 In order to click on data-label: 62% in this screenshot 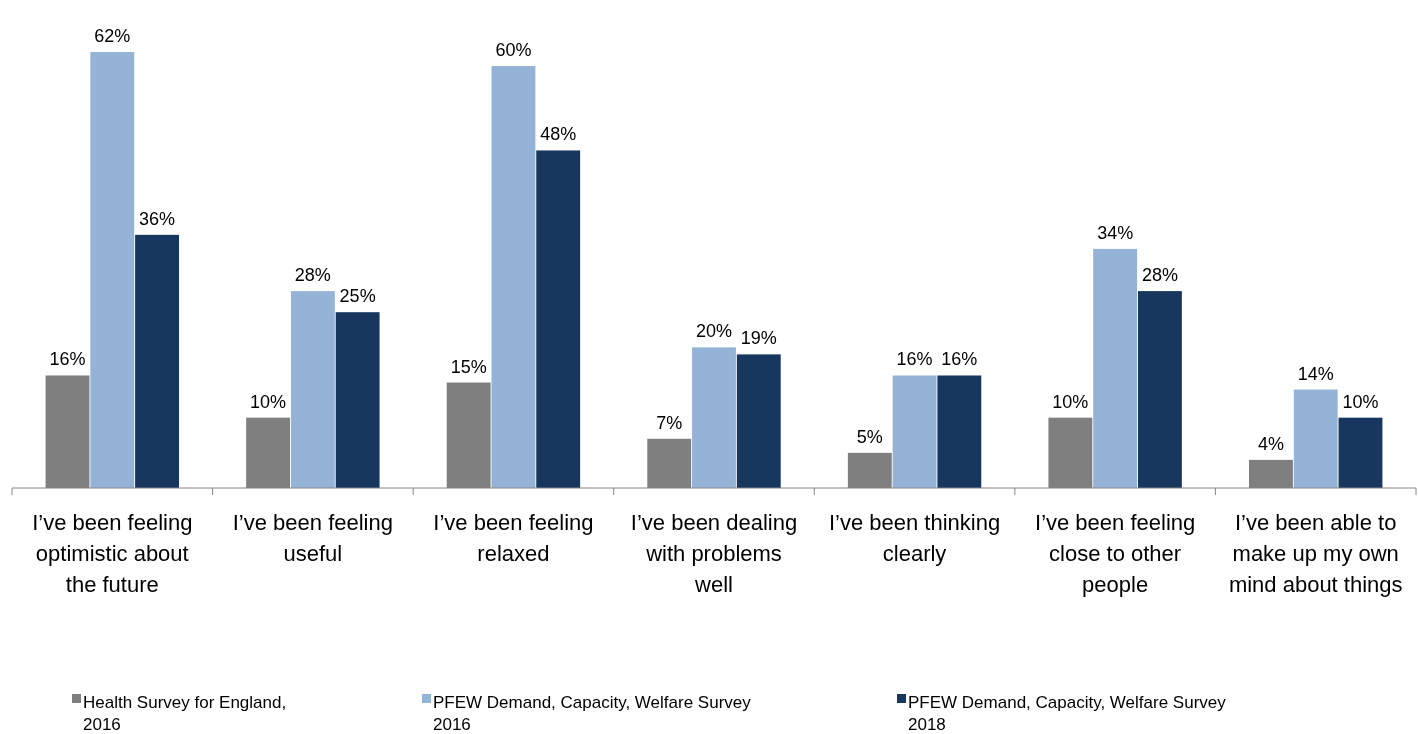, I will do `click(112, 36)`.